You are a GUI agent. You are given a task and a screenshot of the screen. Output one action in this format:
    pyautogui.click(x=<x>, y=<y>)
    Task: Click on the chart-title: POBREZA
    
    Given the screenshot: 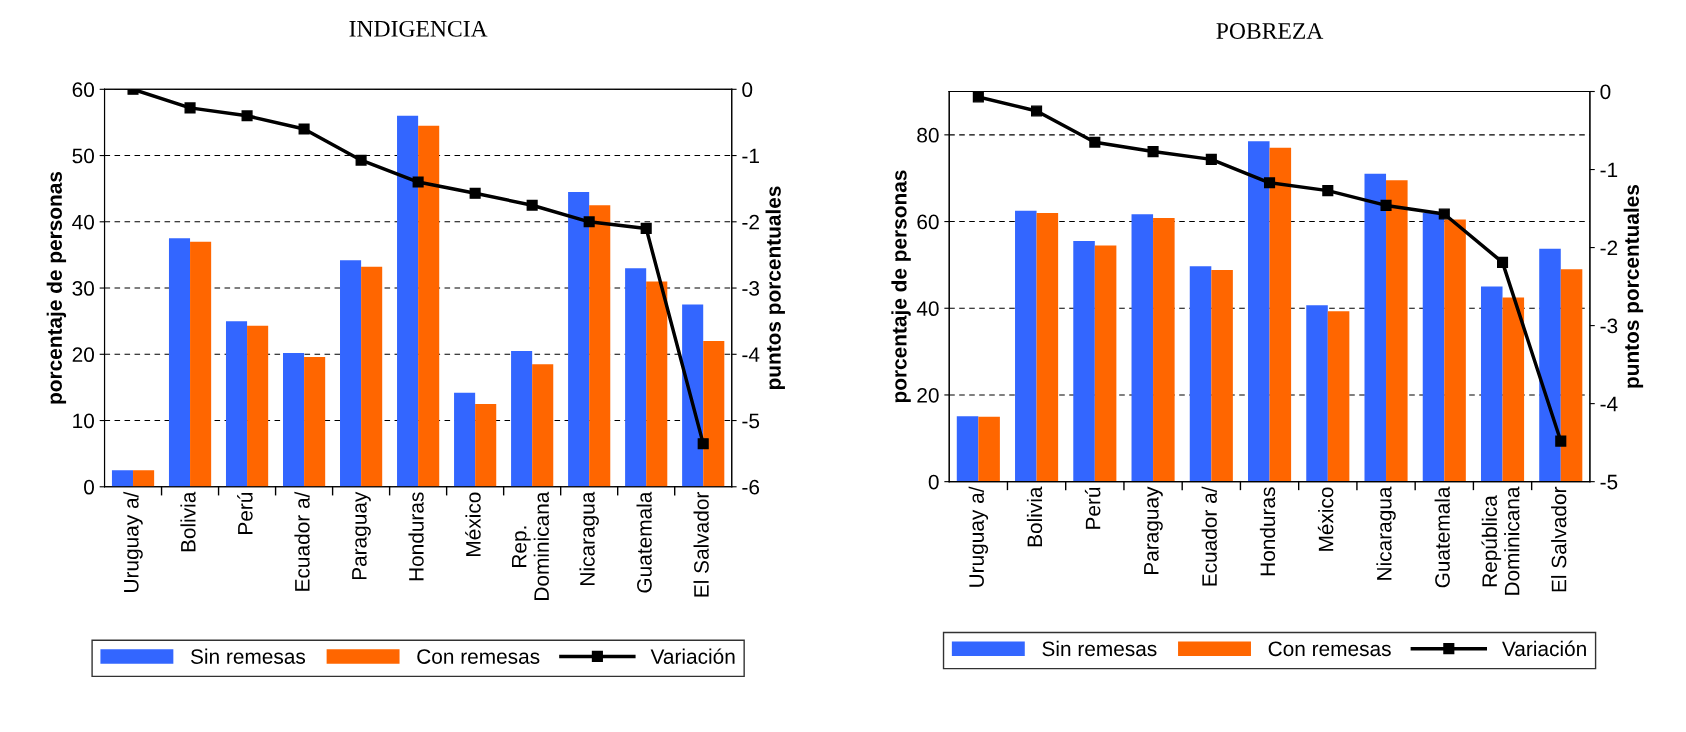 What is the action you would take?
    pyautogui.click(x=1270, y=31)
    